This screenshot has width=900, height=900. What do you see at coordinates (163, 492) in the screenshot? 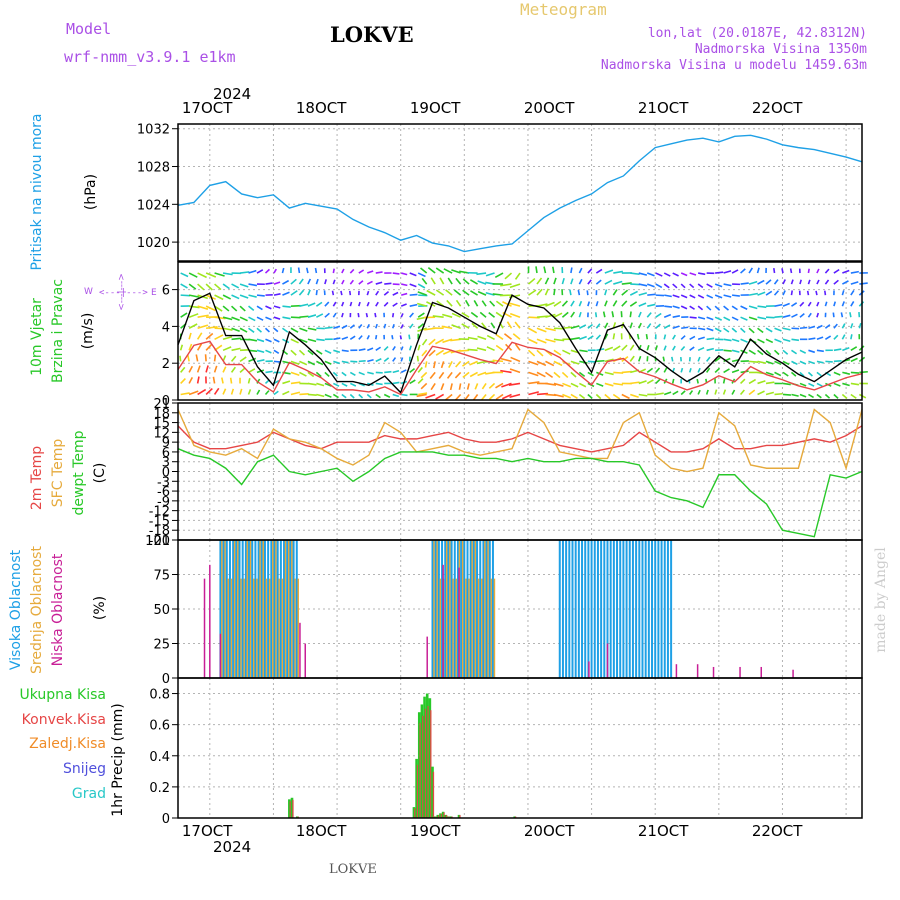
I see `y-tick-label: -6` at bounding box center [163, 492].